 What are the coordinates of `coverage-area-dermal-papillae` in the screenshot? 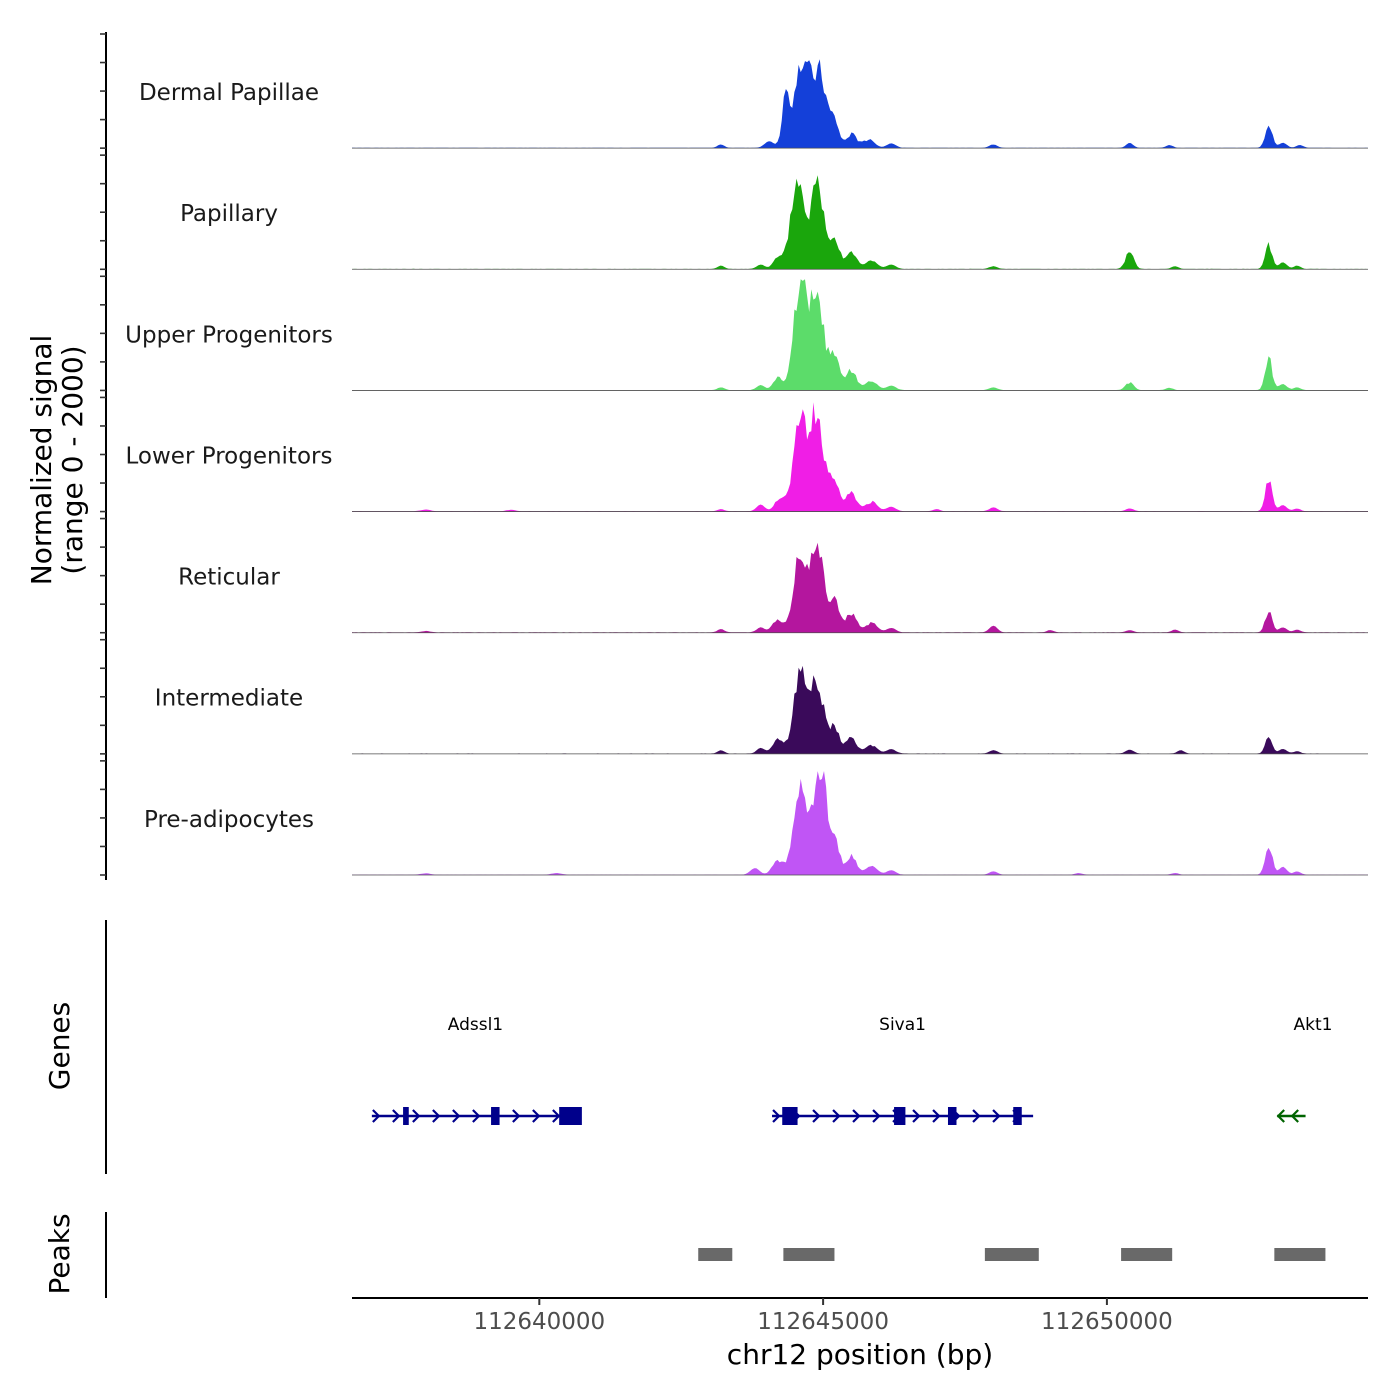 It's located at (860, 104).